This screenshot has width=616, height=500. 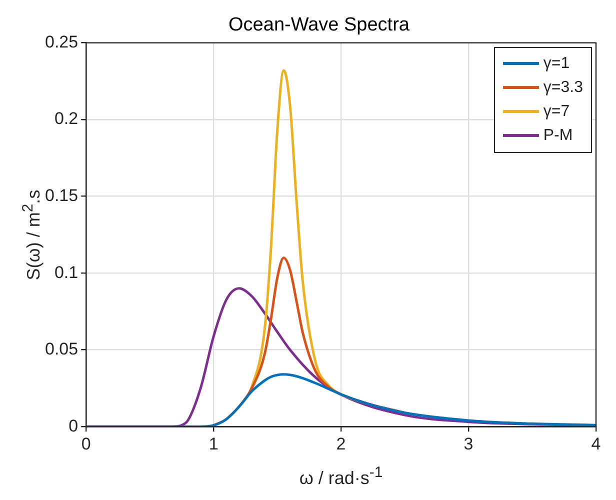 I want to click on legend-label: P-M, so click(x=558, y=135).